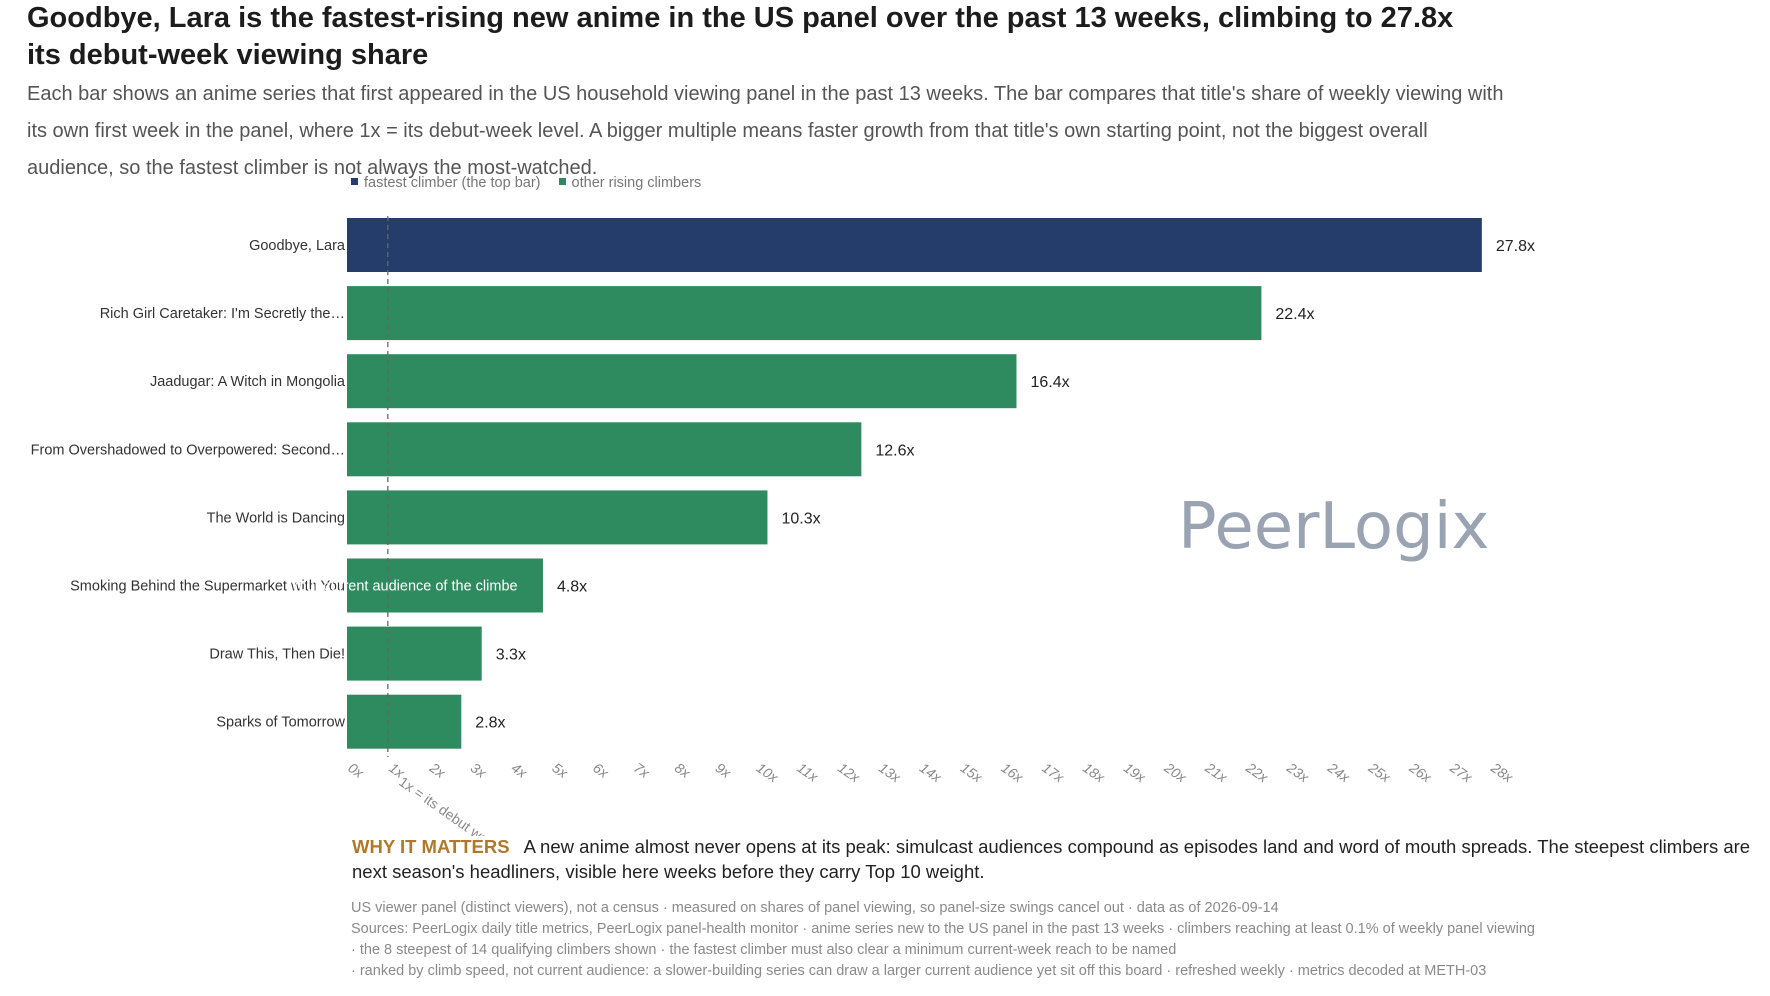  I want to click on category-label: Sparks of Tomorrow, so click(280, 723).